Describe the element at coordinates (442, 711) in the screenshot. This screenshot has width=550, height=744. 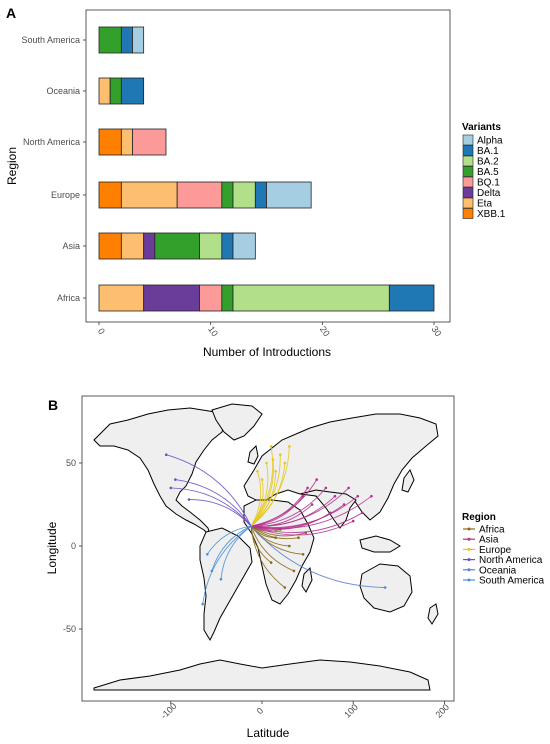
I see `map-x-tick-label-200: 200` at that location.